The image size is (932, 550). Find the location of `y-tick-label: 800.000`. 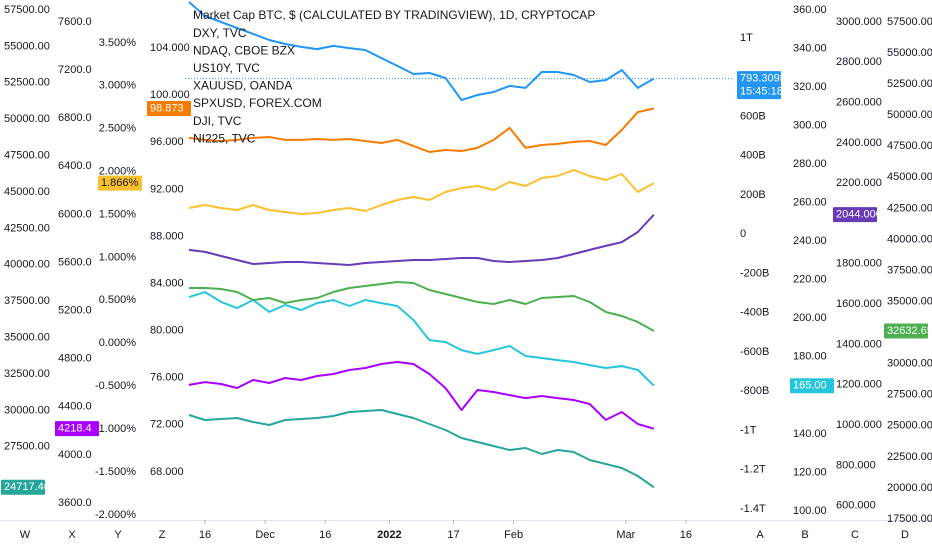

y-tick-label: 800.000 is located at coordinates (856, 465).